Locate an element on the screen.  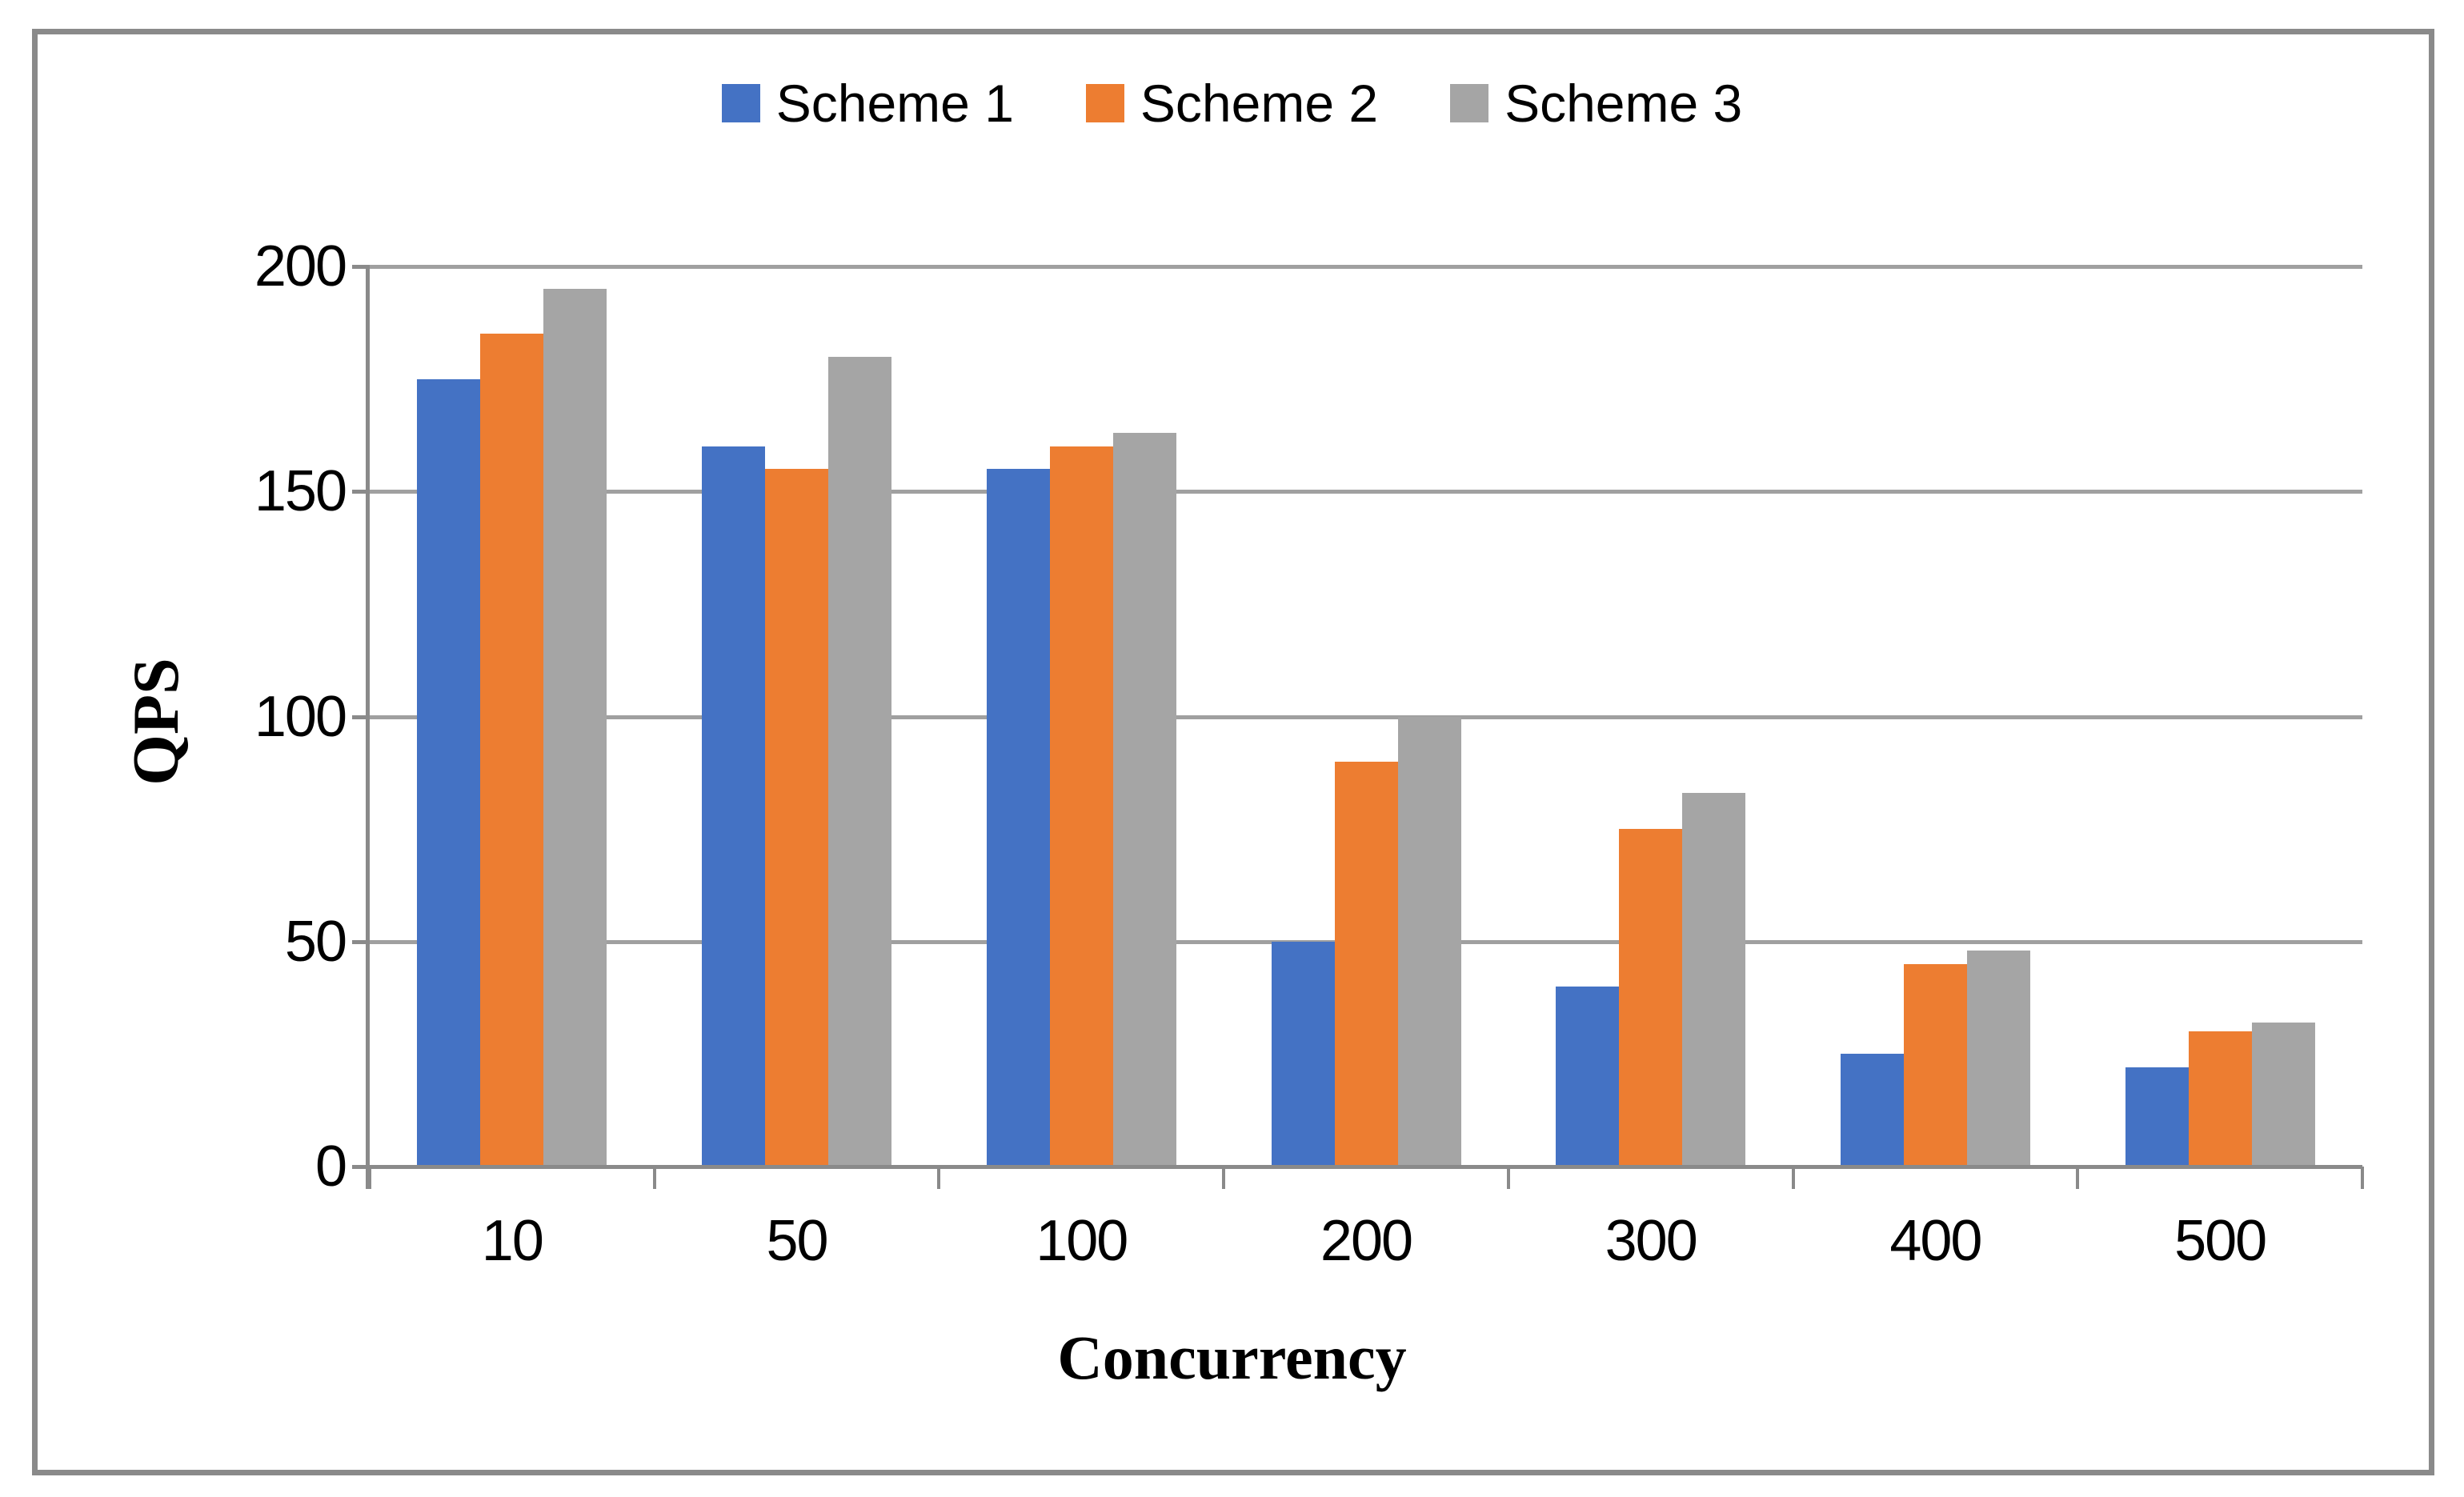
legend-swatch-scheme-1-icon is located at coordinates (740, 103).